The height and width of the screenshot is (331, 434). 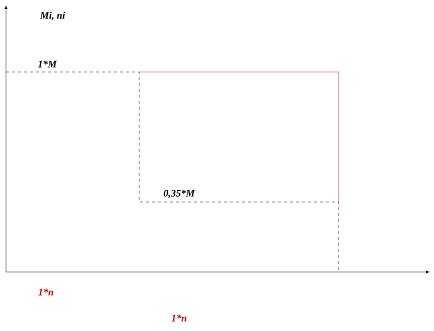 What do you see at coordinates (180, 194) in the screenshot?
I see `annotation: 0,35*M` at bounding box center [180, 194].